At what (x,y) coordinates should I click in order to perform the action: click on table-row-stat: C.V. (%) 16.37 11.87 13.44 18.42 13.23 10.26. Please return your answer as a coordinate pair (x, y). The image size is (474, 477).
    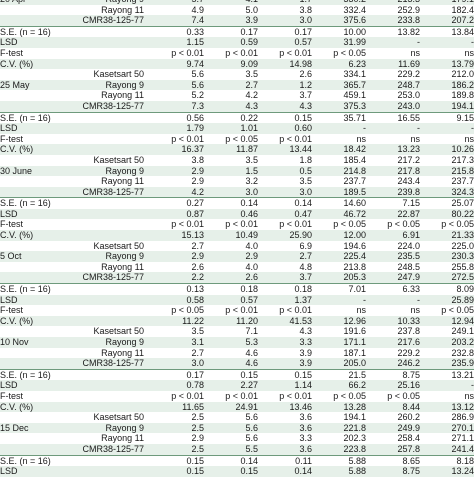
    Looking at the image, I should click on (237, 149).